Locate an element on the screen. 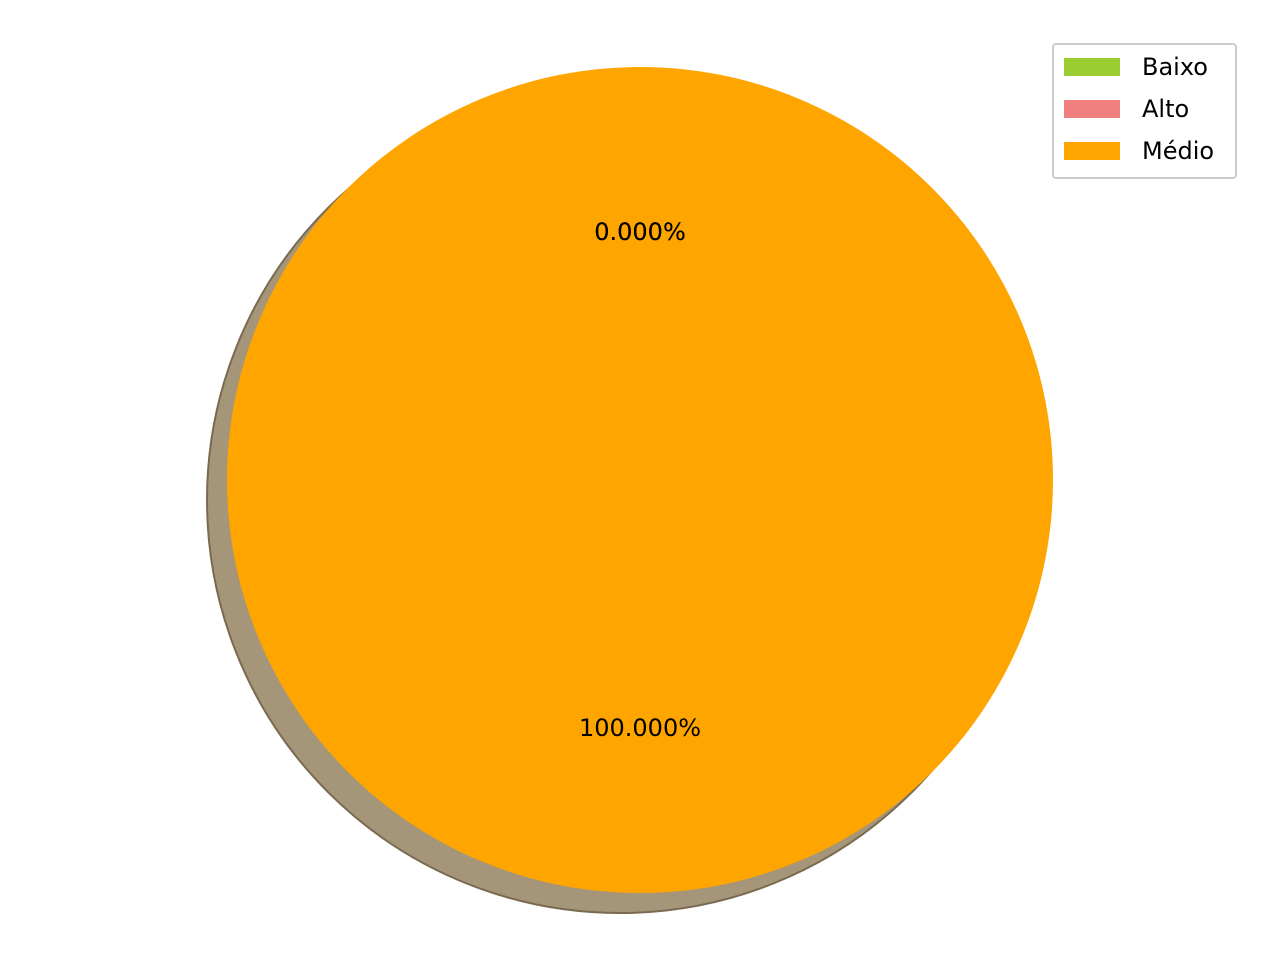 Image resolution: width=1280 pixels, height=964 pixels. legend: Baixo Alto Médio is located at coordinates (1144, 111).